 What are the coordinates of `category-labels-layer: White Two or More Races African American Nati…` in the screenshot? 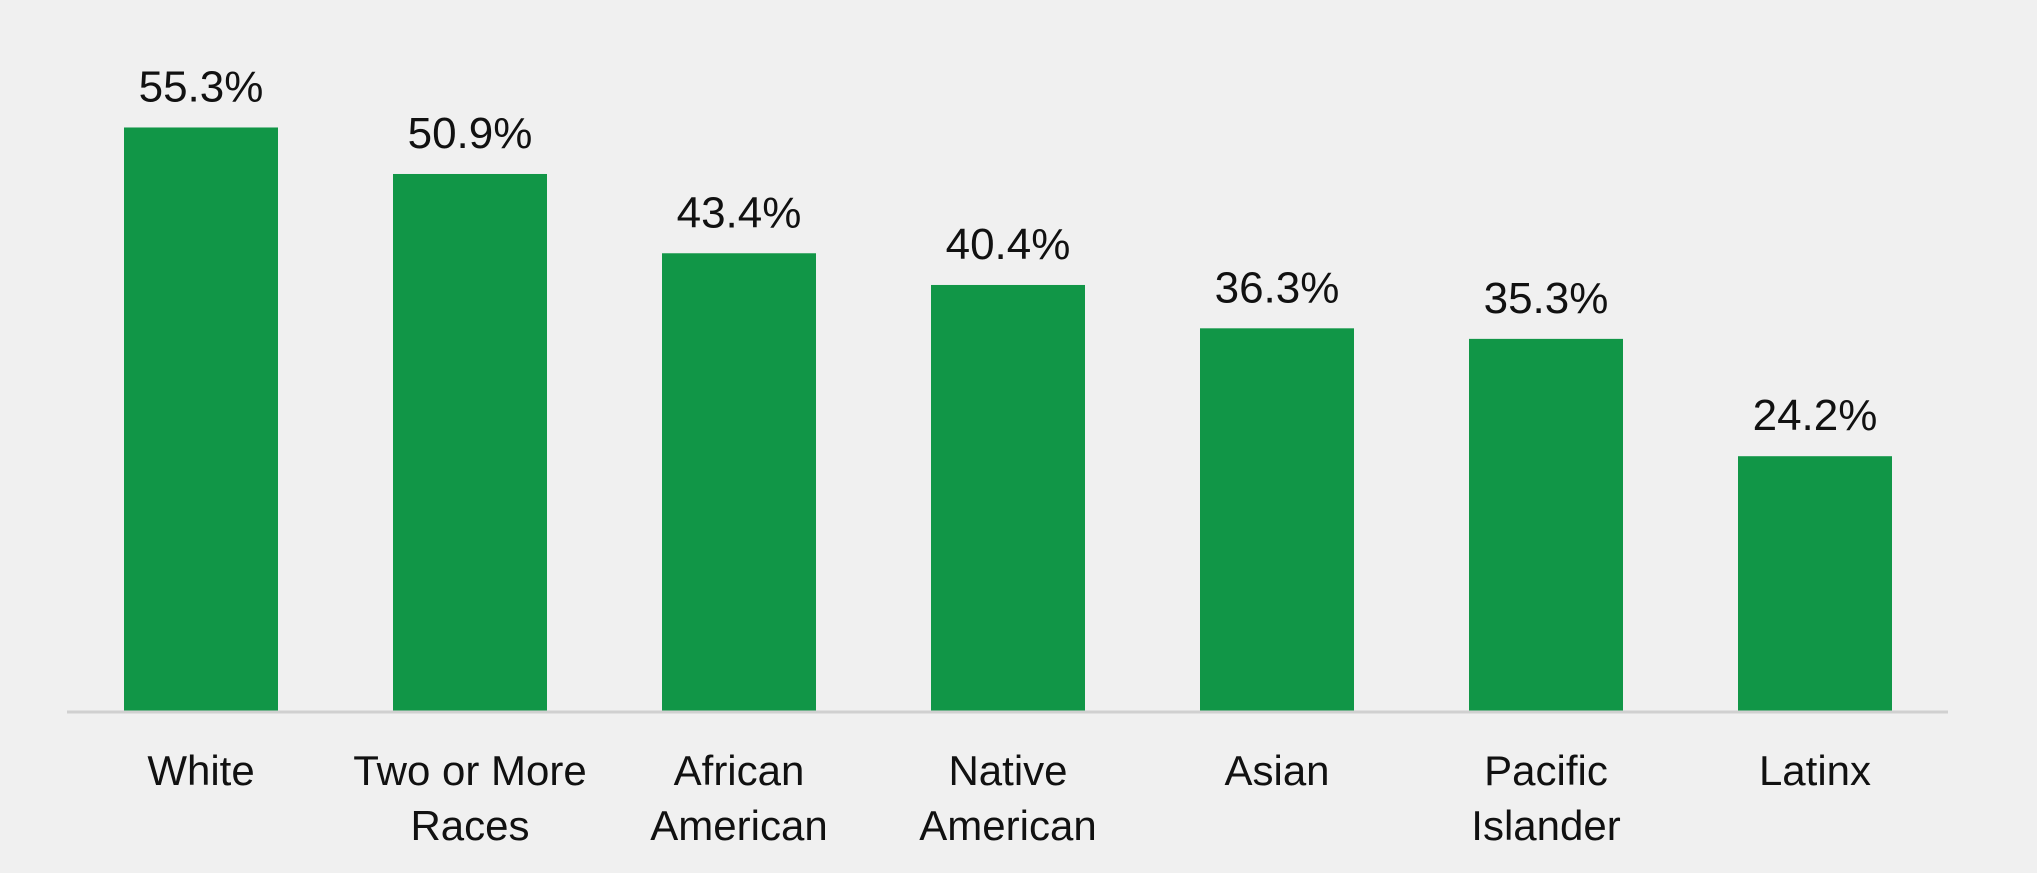 It's located at (1009, 798).